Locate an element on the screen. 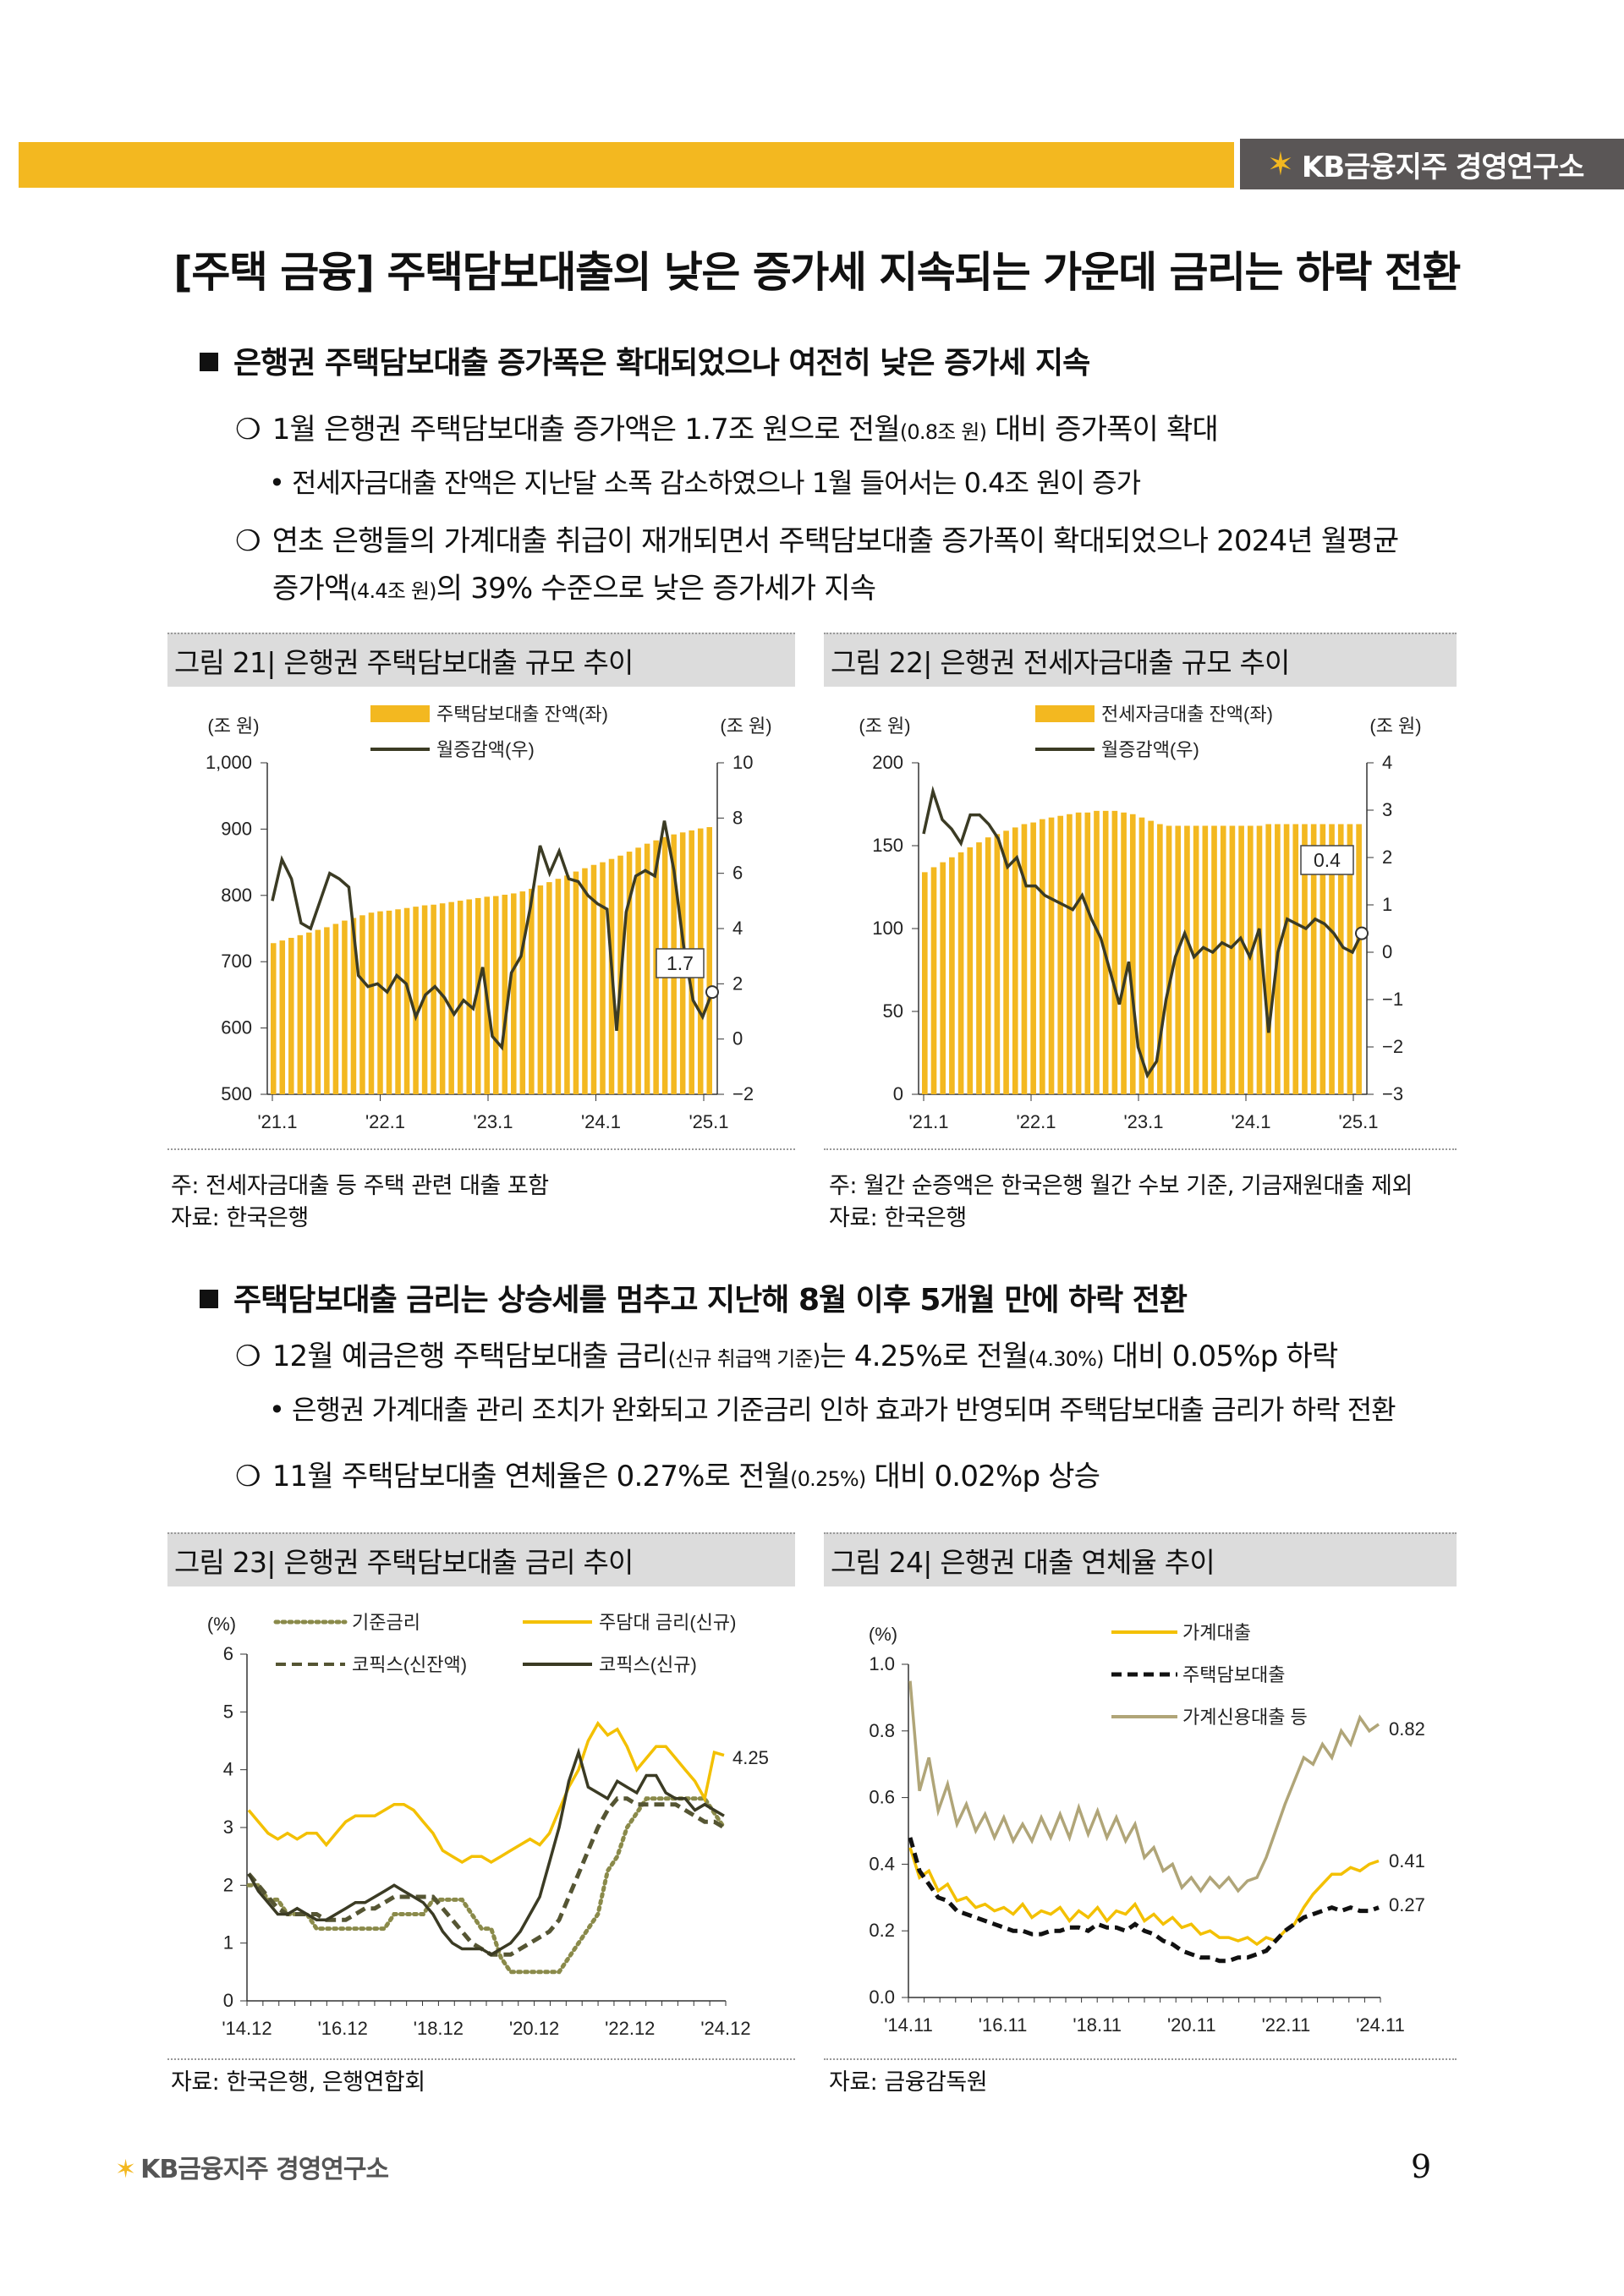  unit-label: (%) is located at coordinates (883, 1634).